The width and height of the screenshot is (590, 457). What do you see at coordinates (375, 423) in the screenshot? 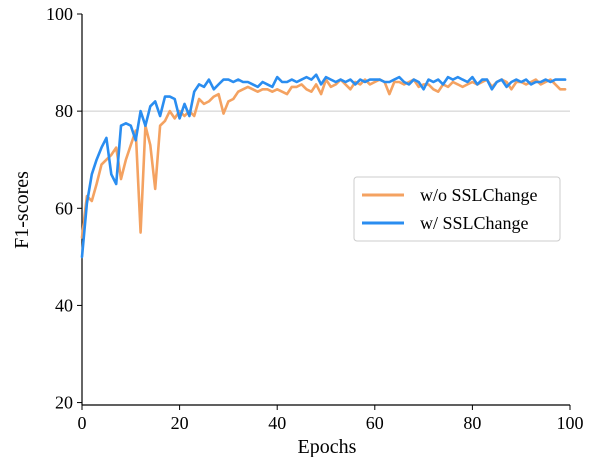
I see `x-tick-label: 60` at bounding box center [375, 423].